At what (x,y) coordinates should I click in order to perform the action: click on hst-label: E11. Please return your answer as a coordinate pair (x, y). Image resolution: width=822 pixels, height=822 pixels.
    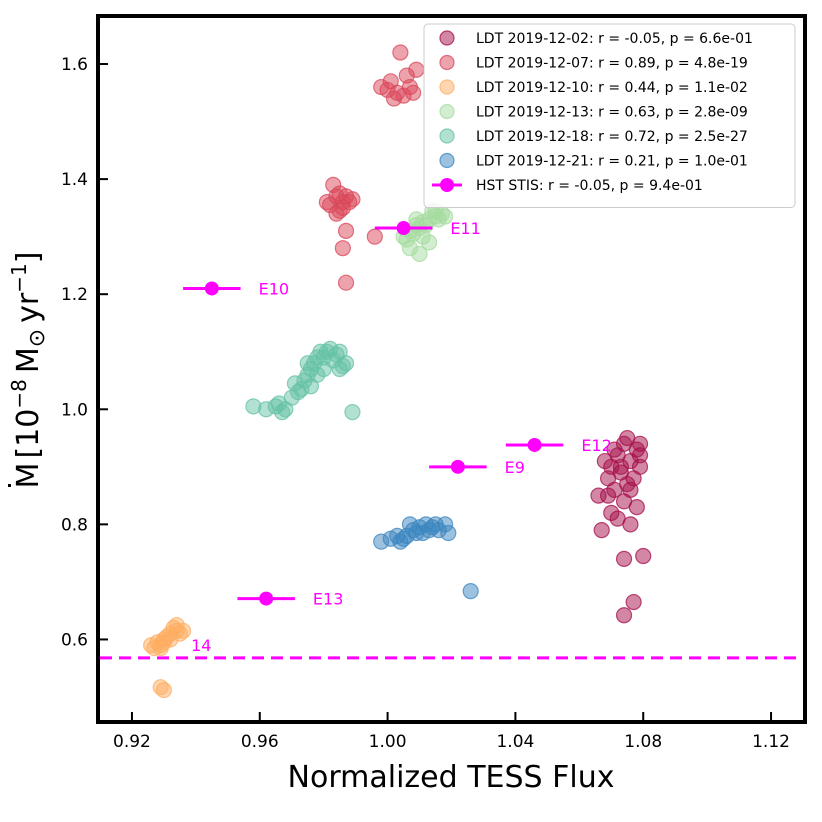
    Looking at the image, I should click on (465, 228).